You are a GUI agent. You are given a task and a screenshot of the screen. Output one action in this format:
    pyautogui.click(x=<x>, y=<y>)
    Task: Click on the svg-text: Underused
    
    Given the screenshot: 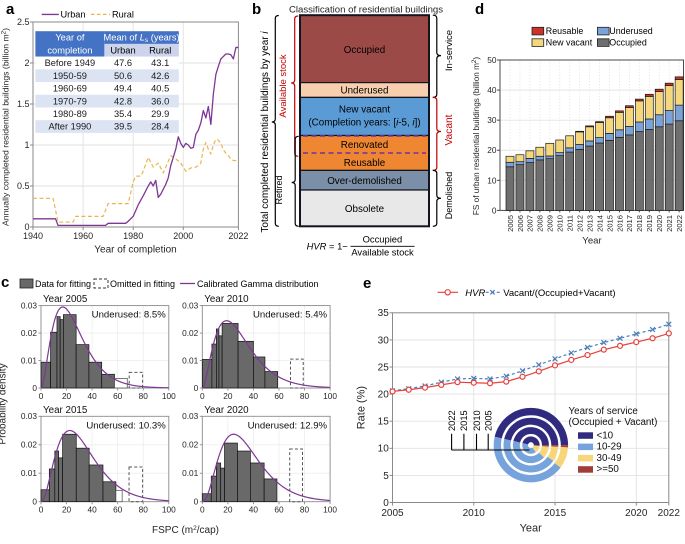 What is the action you would take?
    pyautogui.click(x=630, y=31)
    